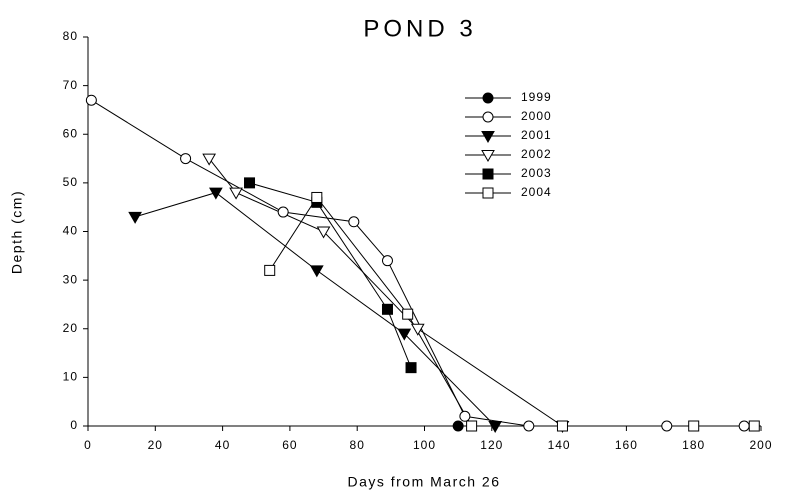  What do you see at coordinates (70, 231) in the screenshot?
I see `y-tick-label: 40` at bounding box center [70, 231].